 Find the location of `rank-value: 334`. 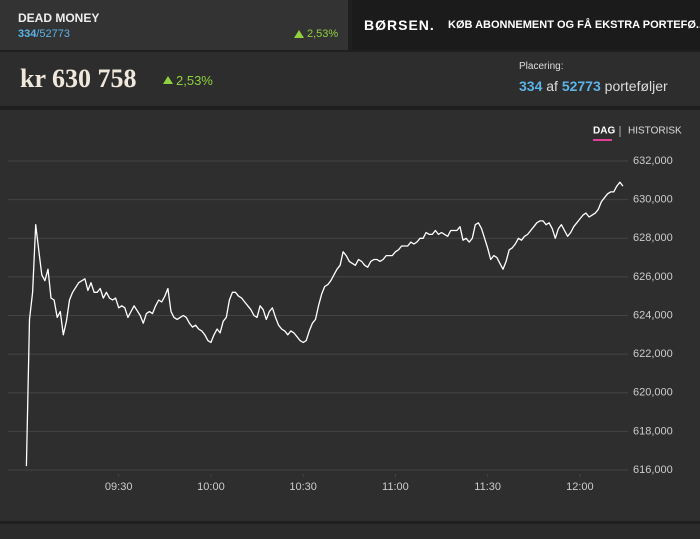

rank-value: 334 is located at coordinates (27, 34).